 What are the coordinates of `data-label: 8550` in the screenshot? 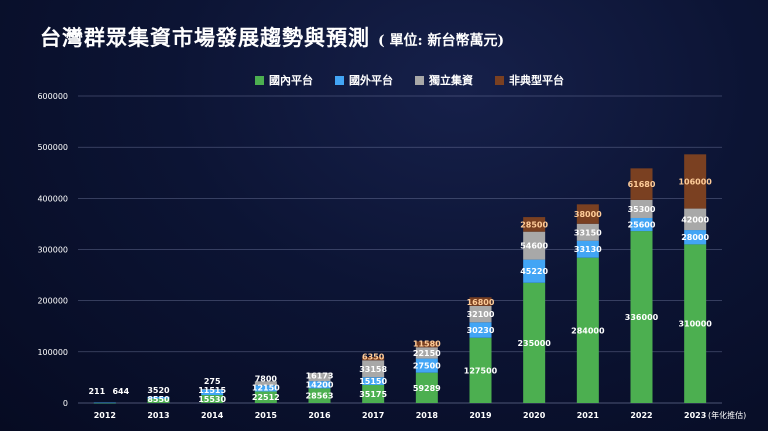 It's located at (158, 399).